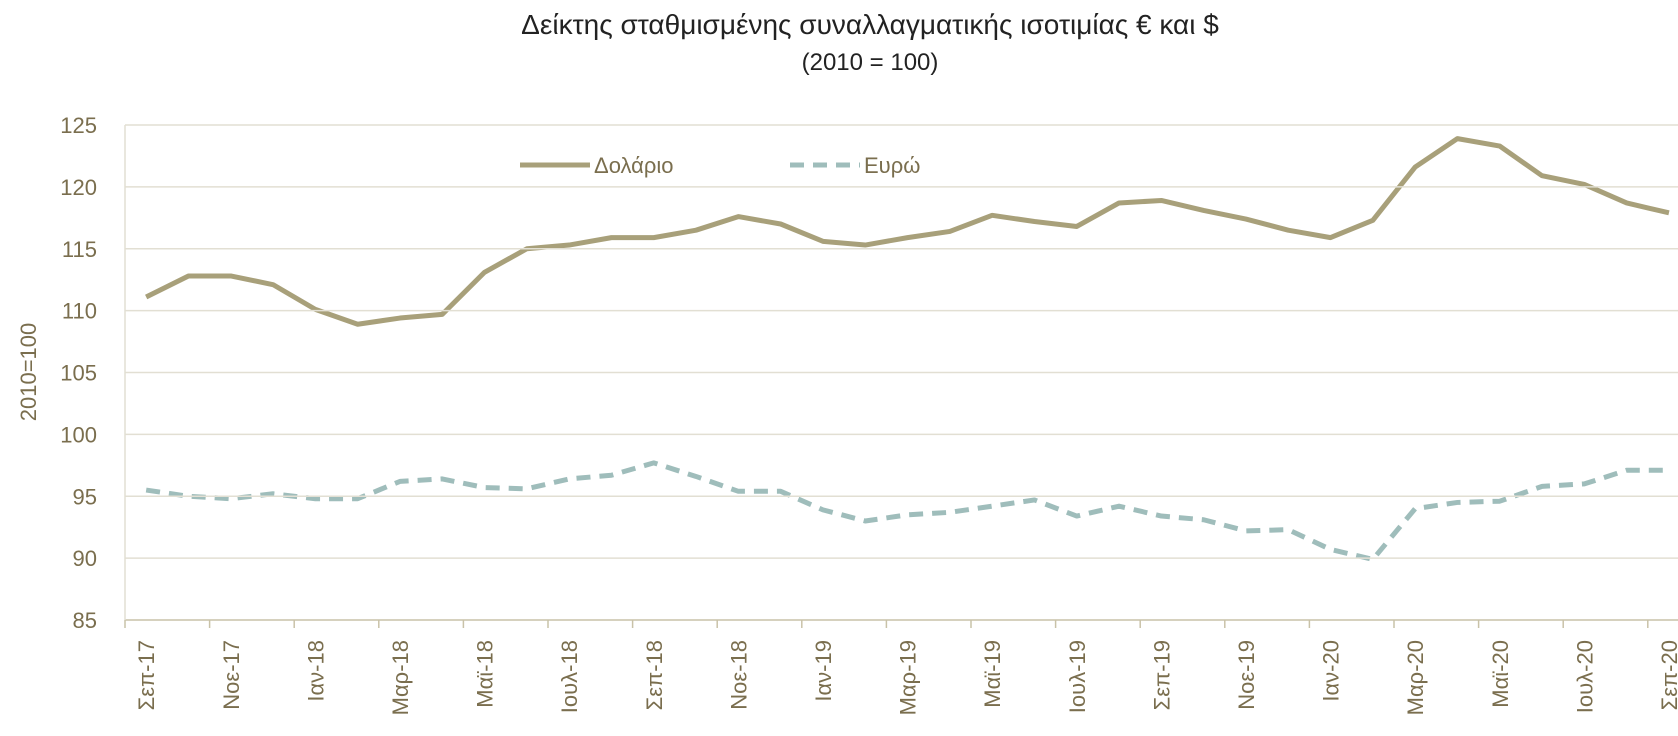  What do you see at coordinates (85, 558) in the screenshot?
I see `y-tick-label: 90` at bounding box center [85, 558].